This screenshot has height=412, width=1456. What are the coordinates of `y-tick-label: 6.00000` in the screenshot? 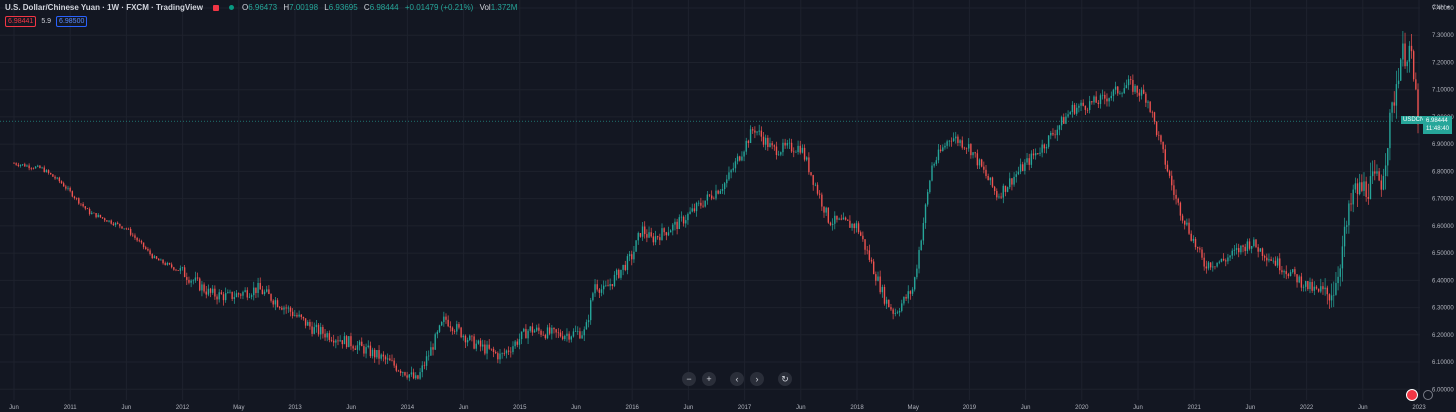 It's located at (1443, 390).